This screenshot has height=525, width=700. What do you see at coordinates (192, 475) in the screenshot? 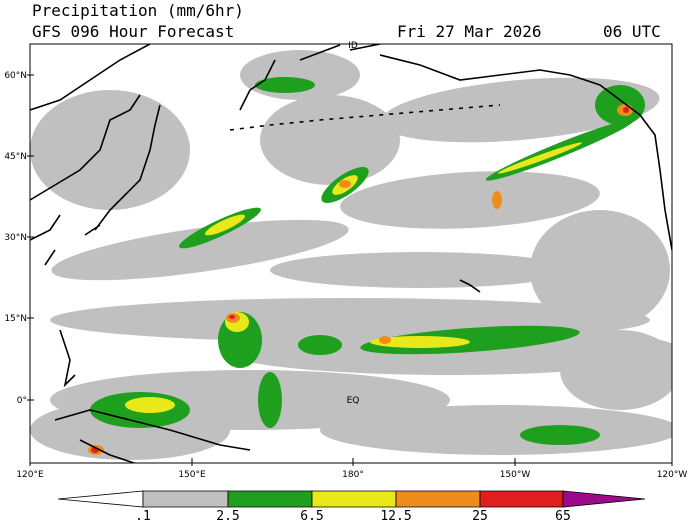
I see `lon-label: 150°E` at bounding box center [192, 475].